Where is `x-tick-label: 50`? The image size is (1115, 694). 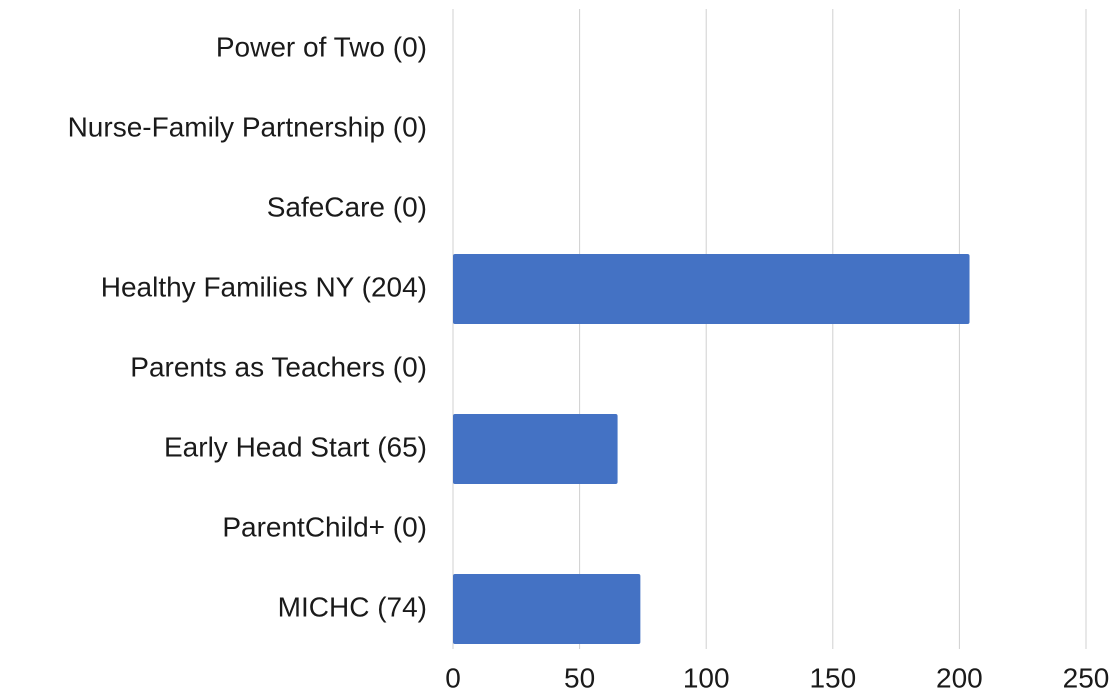
x-tick-label: 50 is located at coordinates (579, 677).